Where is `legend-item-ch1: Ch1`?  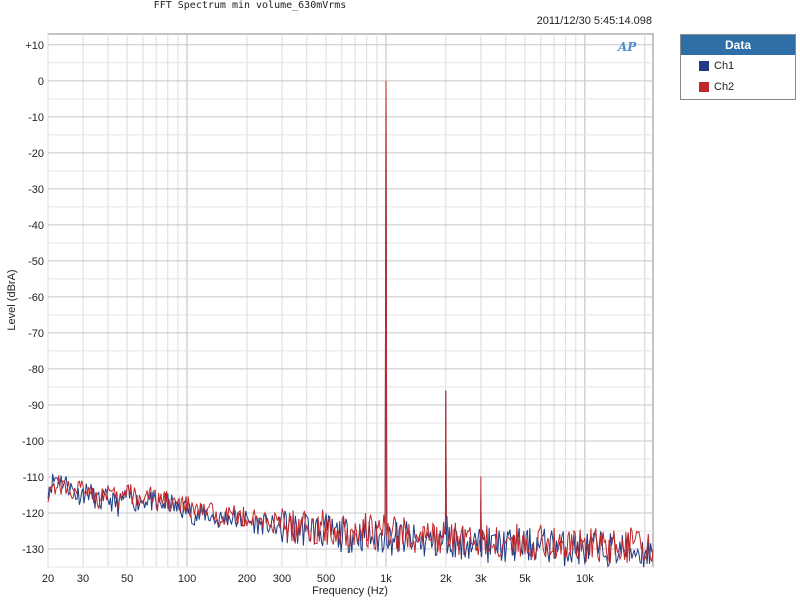 legend-item-ch1: Ch1 is located at coordinates (738, 65).